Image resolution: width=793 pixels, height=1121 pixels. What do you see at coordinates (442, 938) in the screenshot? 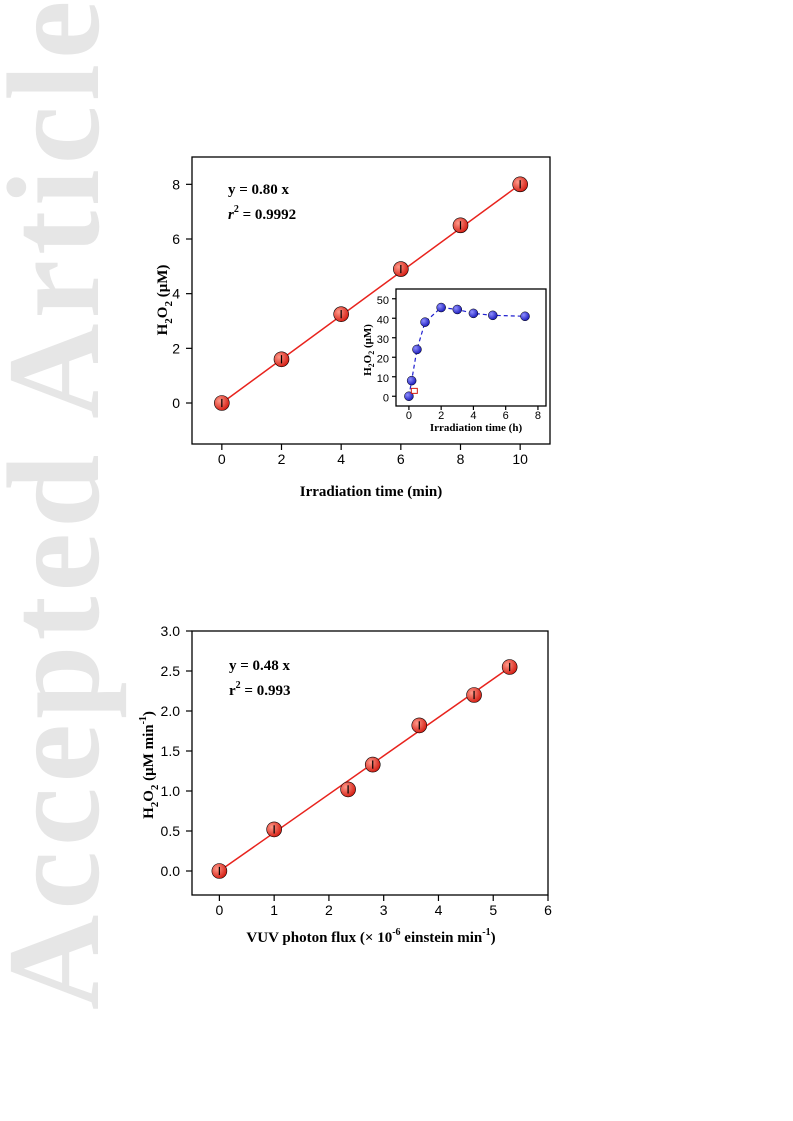
I see `xlabel-part: einstein min` at bounding box center [442, 938].